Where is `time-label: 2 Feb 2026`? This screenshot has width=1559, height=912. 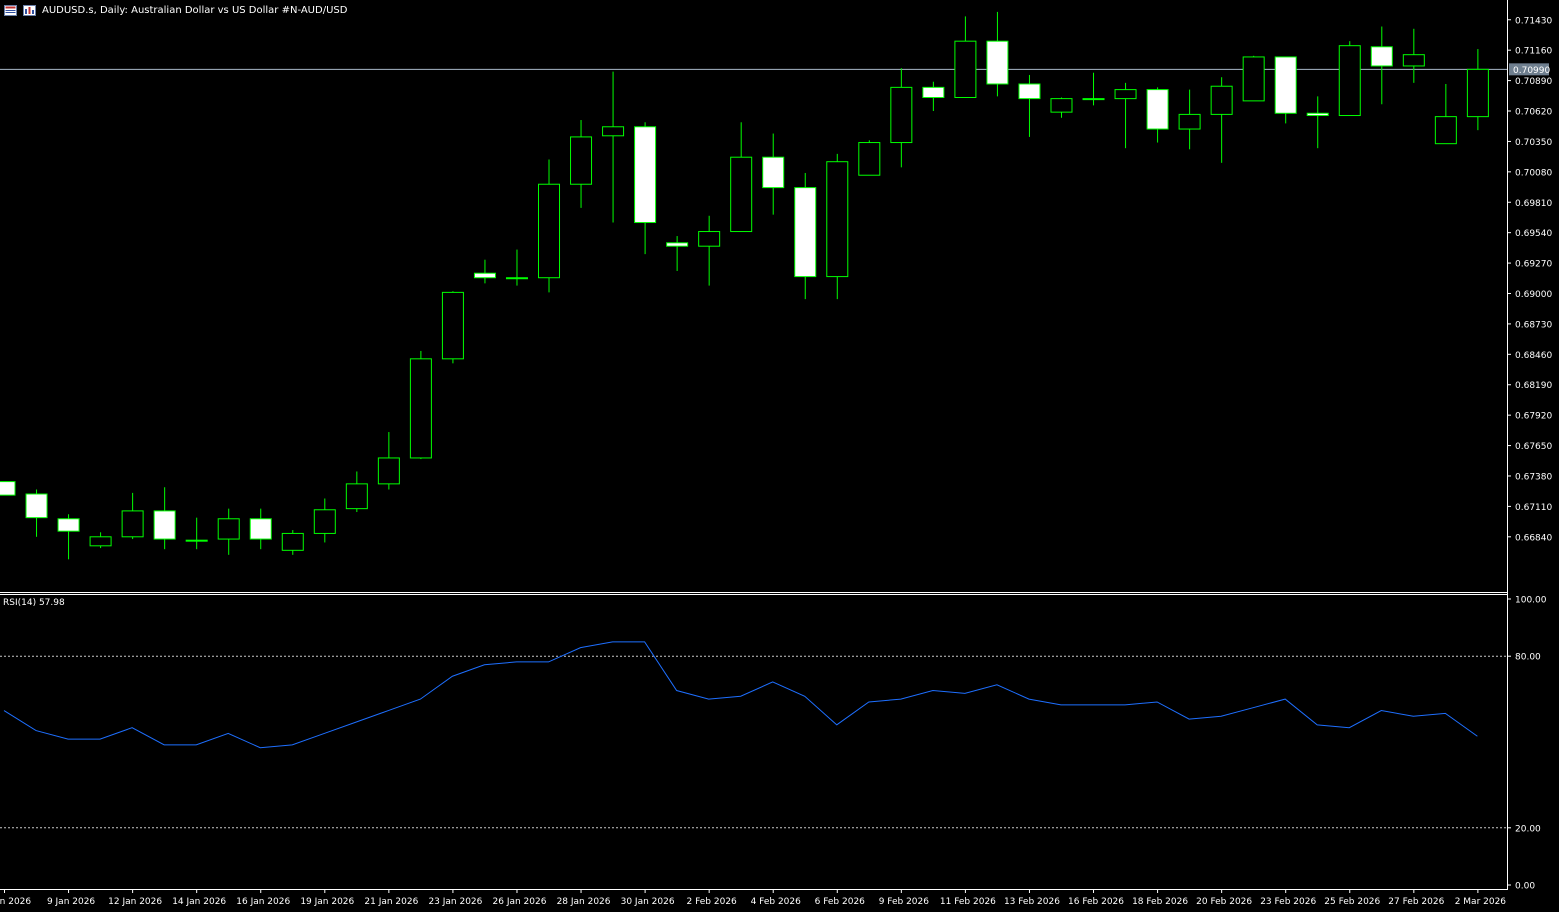 time-label: 2 Feb 2026 is located at coordinates (712, 902).